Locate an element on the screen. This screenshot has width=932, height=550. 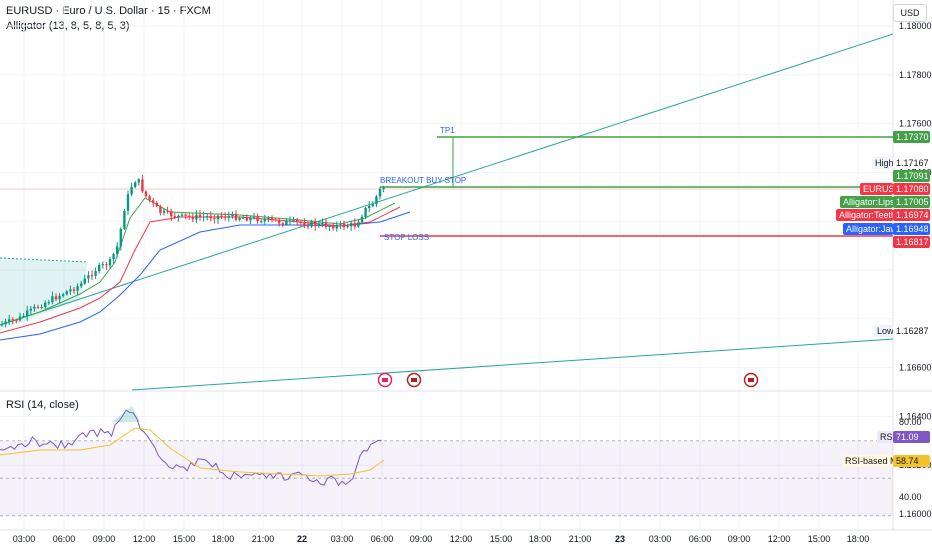
tp-price-label: 1.17370 is located at coordinates (912, 137).